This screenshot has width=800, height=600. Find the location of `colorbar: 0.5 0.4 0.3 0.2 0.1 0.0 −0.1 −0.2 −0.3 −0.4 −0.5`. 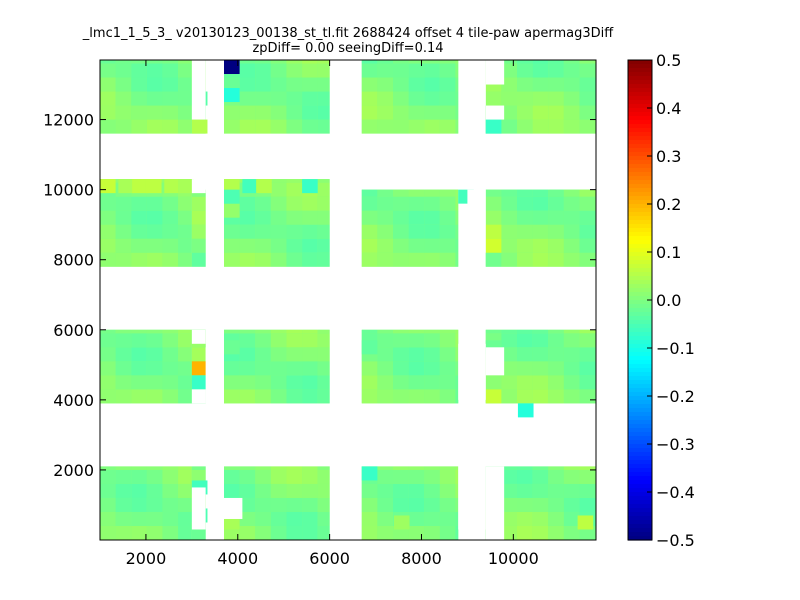

colorbar: 0.5 0.4 0.3 0.2 0.1 0.0 −0.1 −0.2 −0.3 −0.4 −0.5 is located at coordinates (661, 300).